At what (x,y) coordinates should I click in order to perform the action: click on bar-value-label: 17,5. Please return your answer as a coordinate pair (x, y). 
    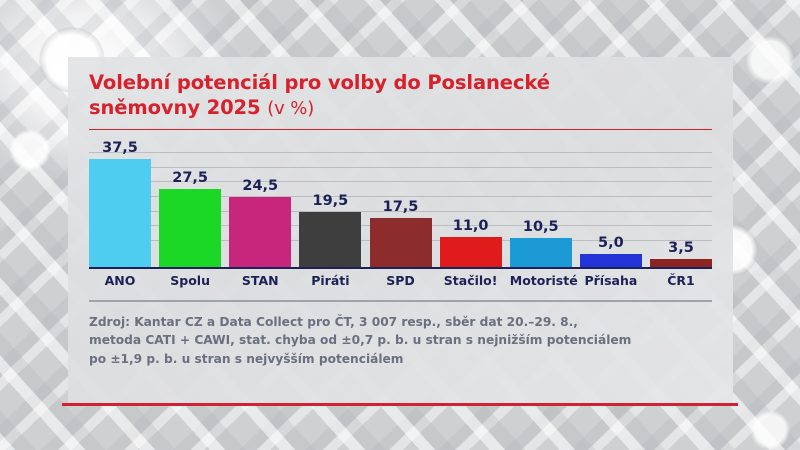
    Looking at the image, I should click on (400, 206).